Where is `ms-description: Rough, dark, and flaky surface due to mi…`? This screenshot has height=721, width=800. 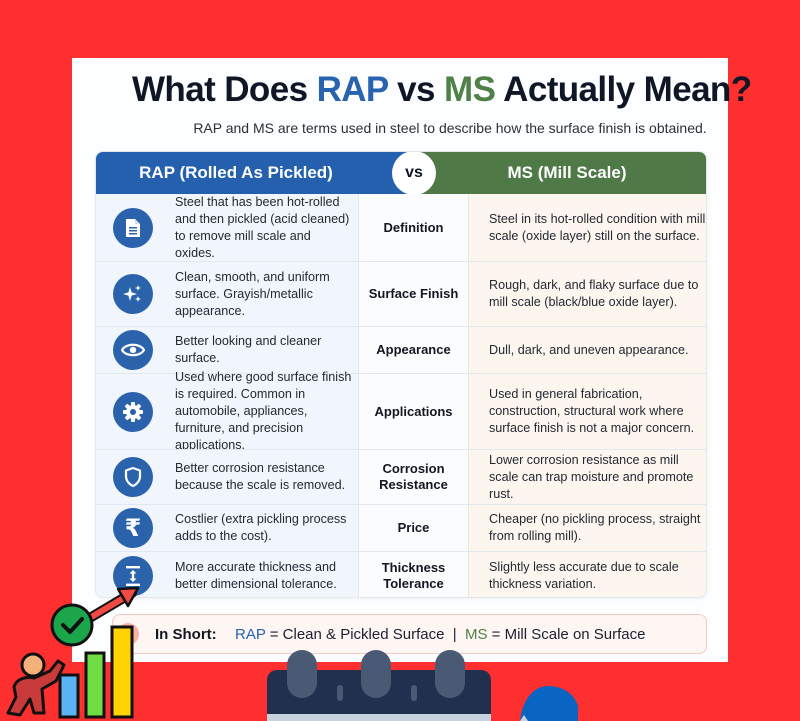 ms-description: Rough, dark, and flaky surface due to mi… is located at coordinates (587, 294).